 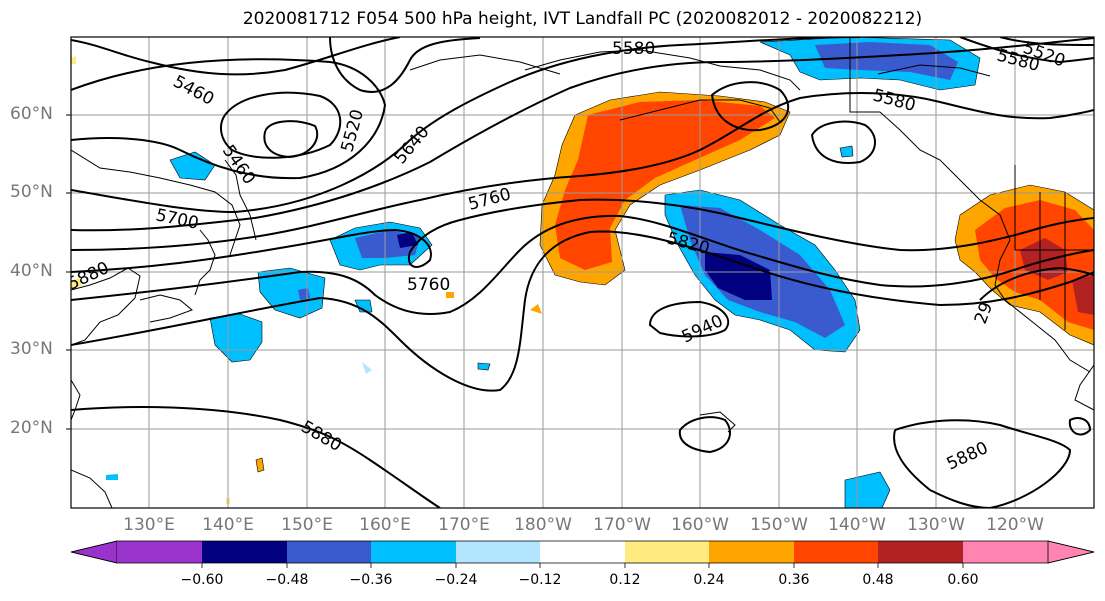 What do you see at coordinates (287, 580) in the screenshot?
I see `colorbar-tick-label: −0.48` at bounding box center [287, 580].